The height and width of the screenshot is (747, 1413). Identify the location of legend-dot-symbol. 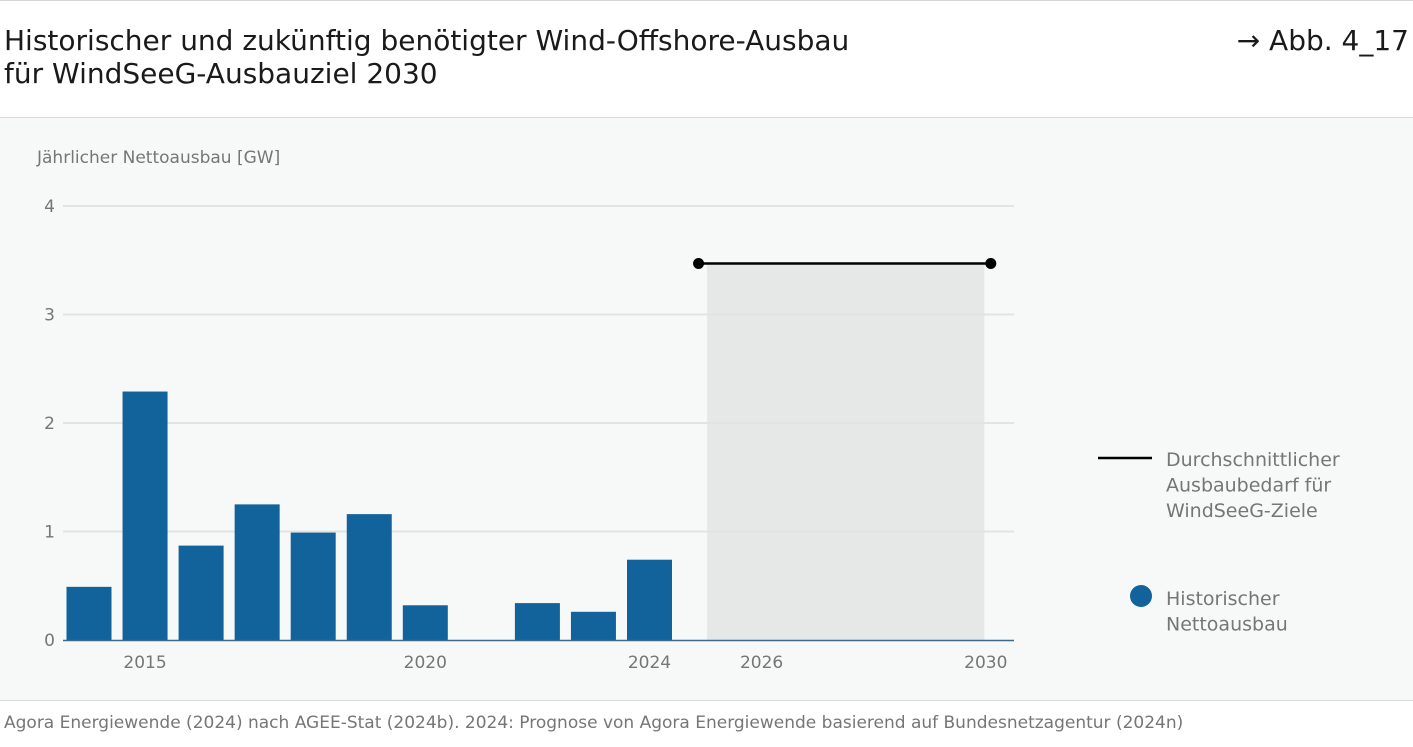
(1141, 596).